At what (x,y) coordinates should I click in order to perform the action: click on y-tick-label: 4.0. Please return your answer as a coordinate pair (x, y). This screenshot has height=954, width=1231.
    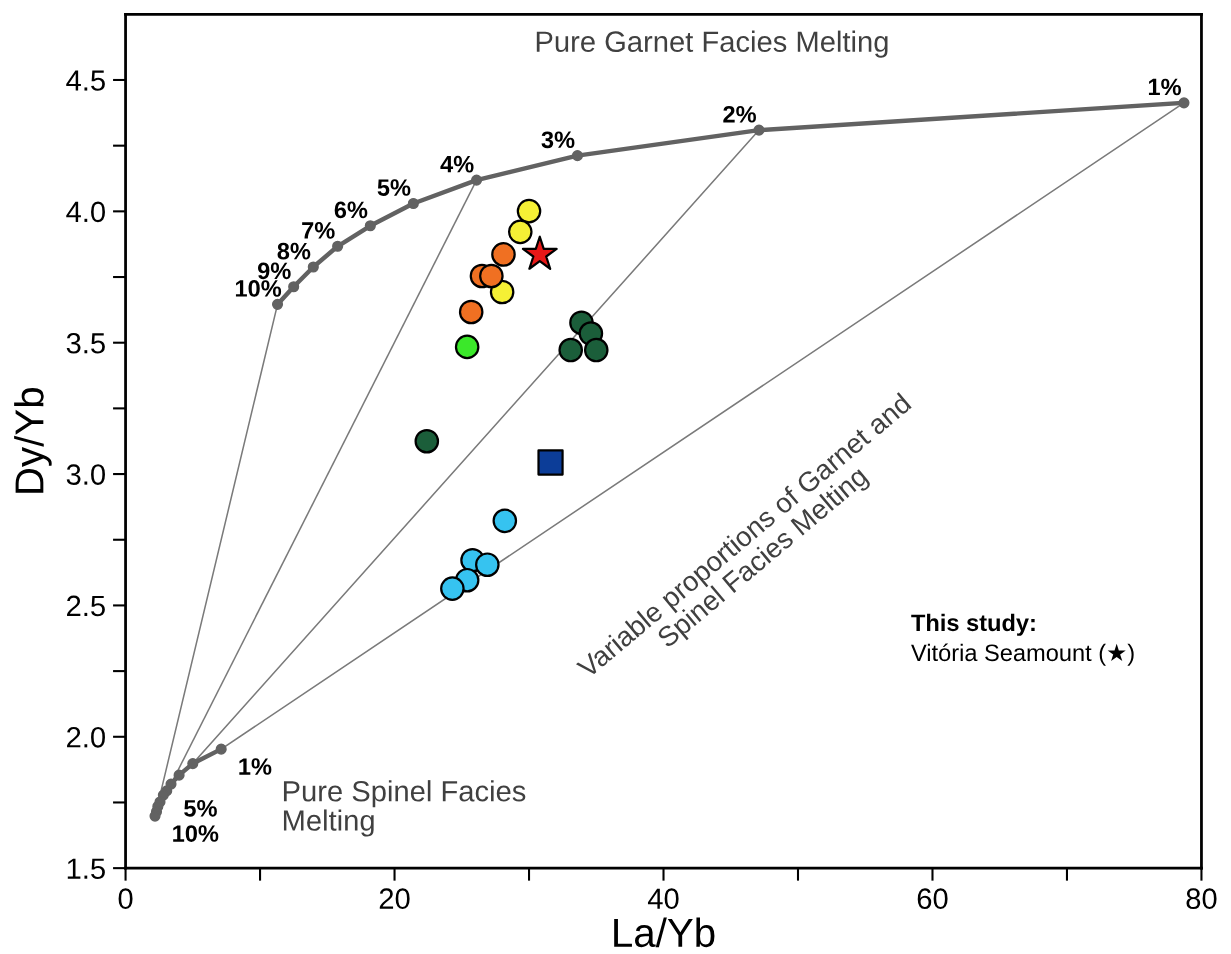
    Looking at the image, I should click on (85, 212).